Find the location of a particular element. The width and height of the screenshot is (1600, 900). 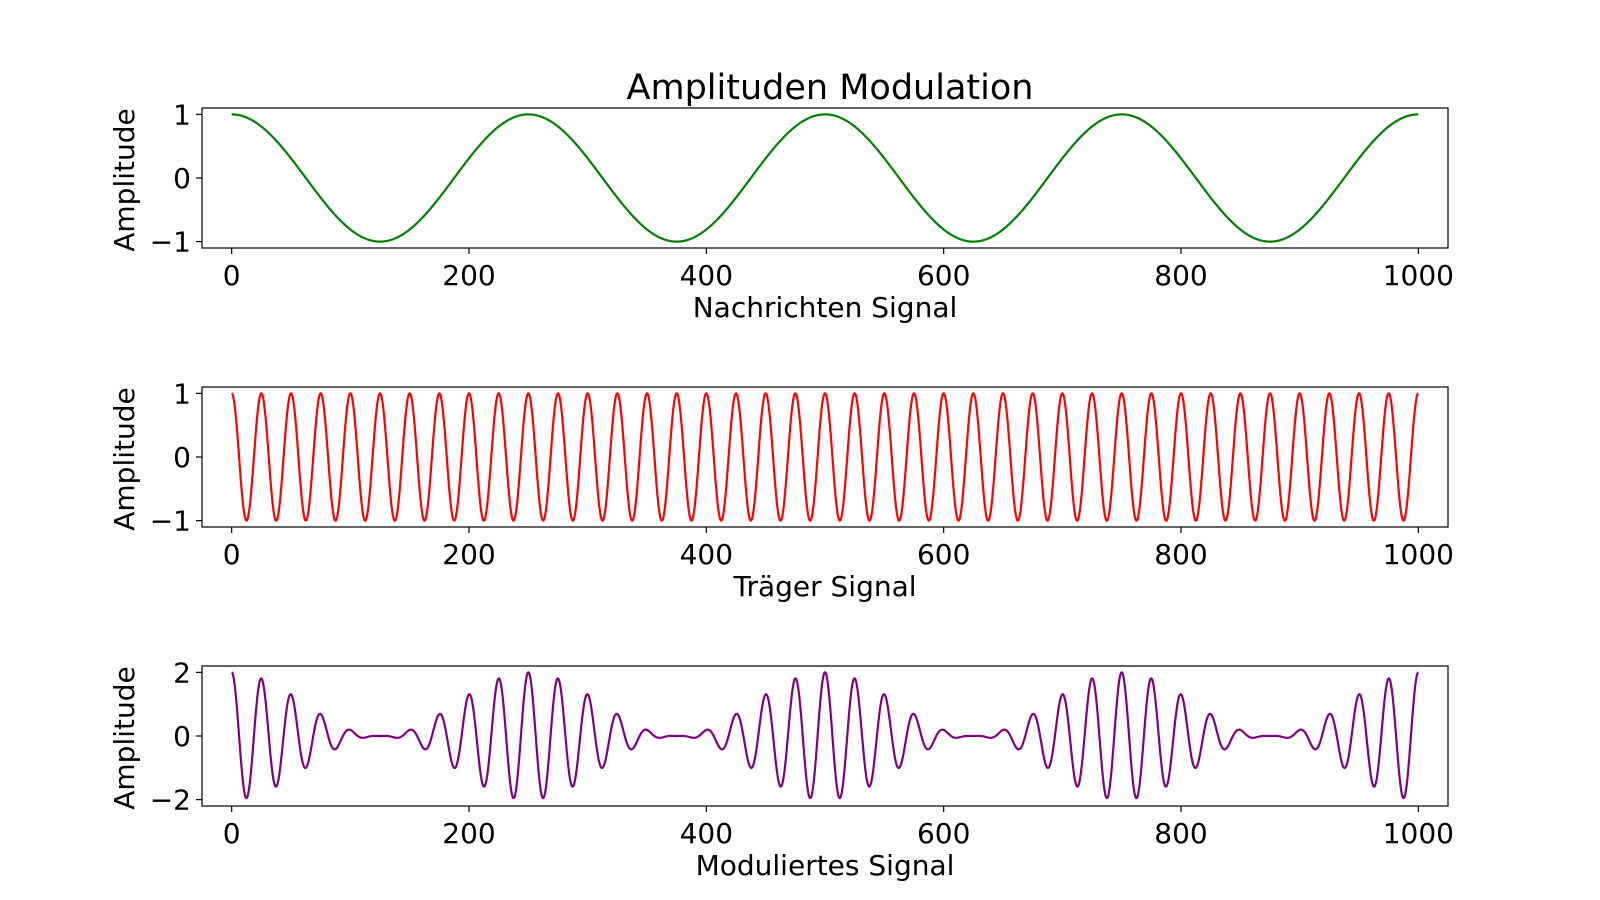

y-tick-label: −2 is located at coordinates (170, 800).